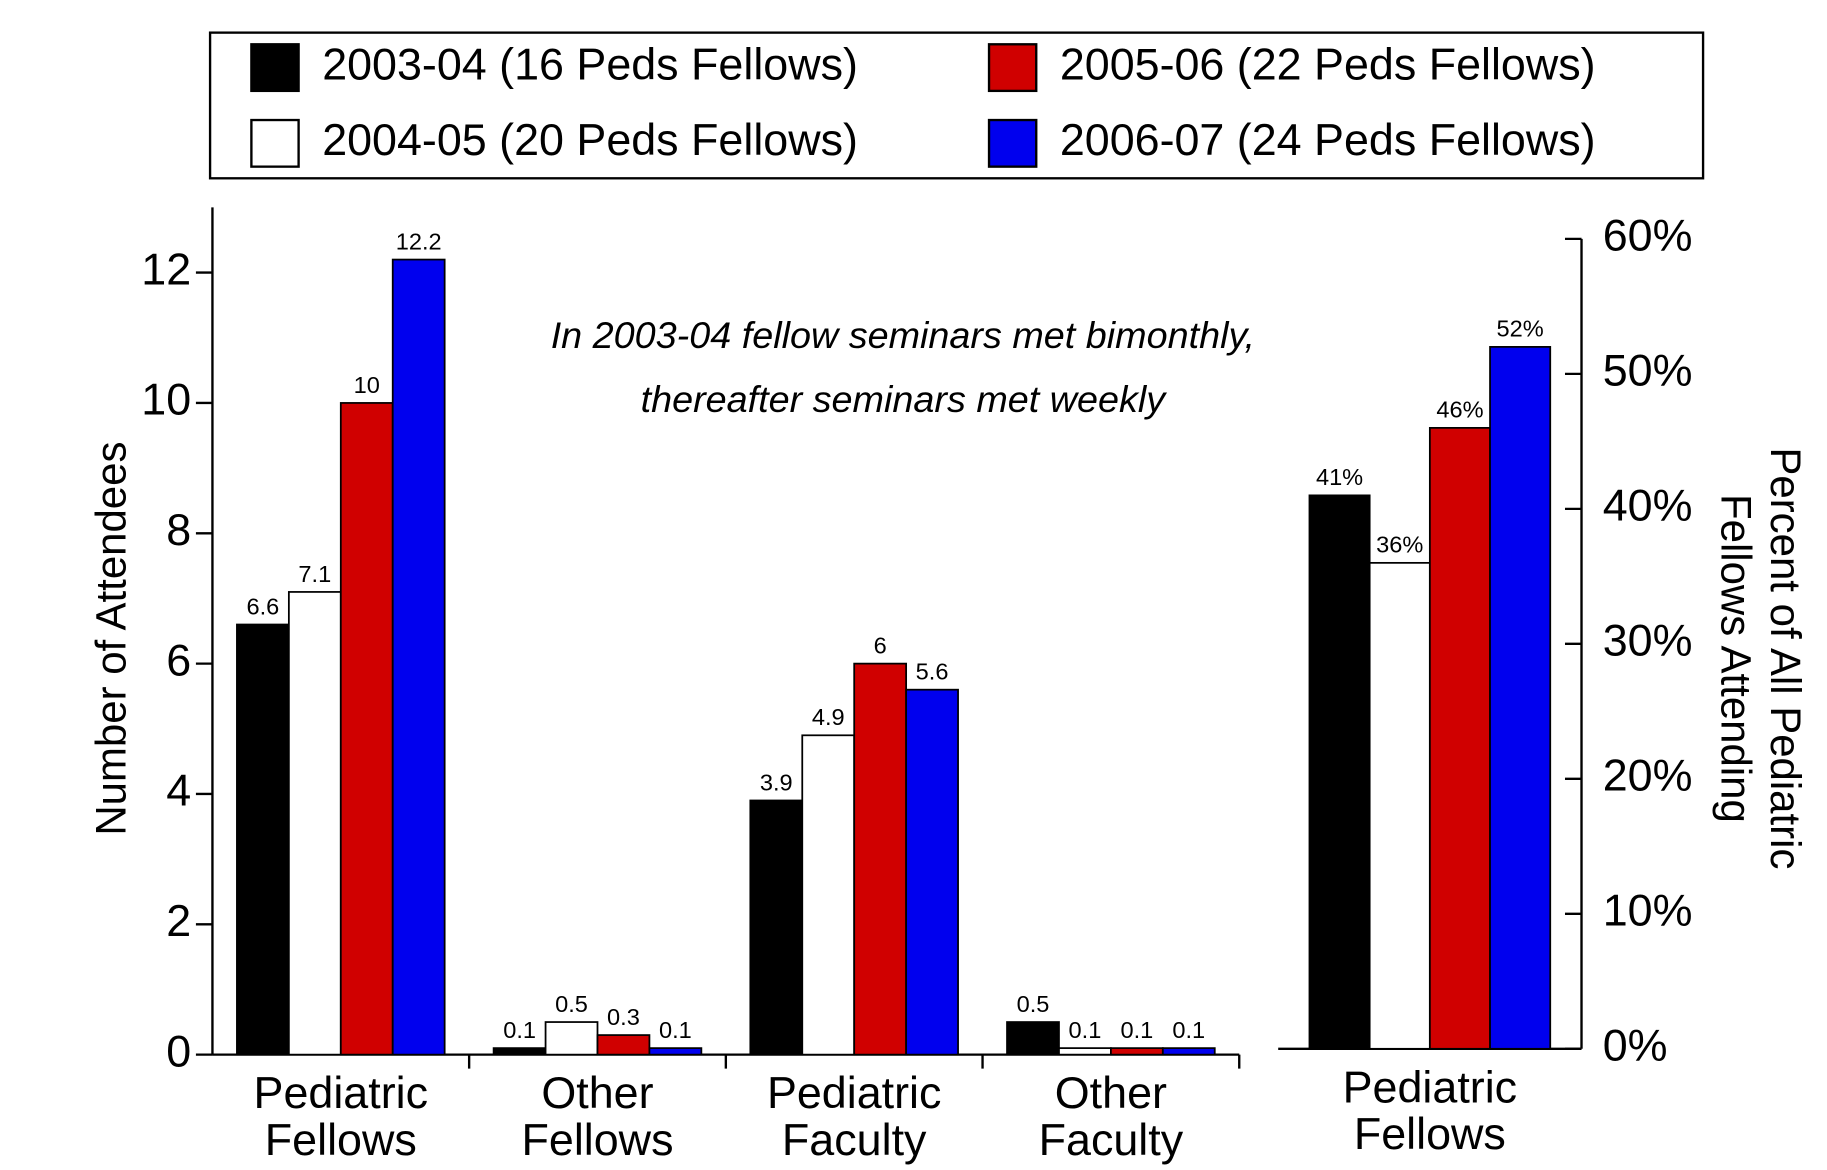 This screenshot has height=1170, width=1827. What do you see at coordinates (956, 105) in the screenshot?
I see `legend-box` at bounding box center [956, 105].